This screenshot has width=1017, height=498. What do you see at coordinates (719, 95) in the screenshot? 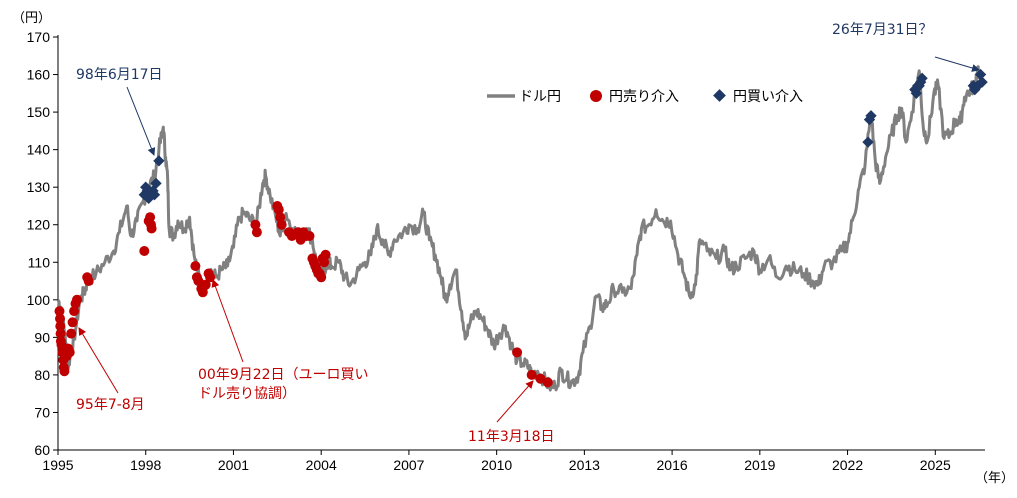
I see `legend-buy-swatch` at bounding box center [719, 95].